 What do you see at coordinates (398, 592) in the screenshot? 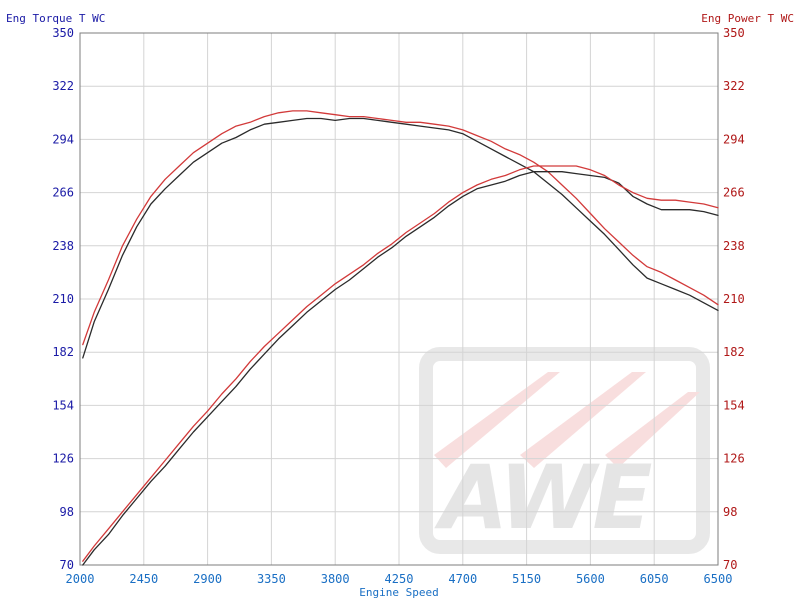
I see `x-axis-title: Engine Speed` at bounding box center [398, 592].